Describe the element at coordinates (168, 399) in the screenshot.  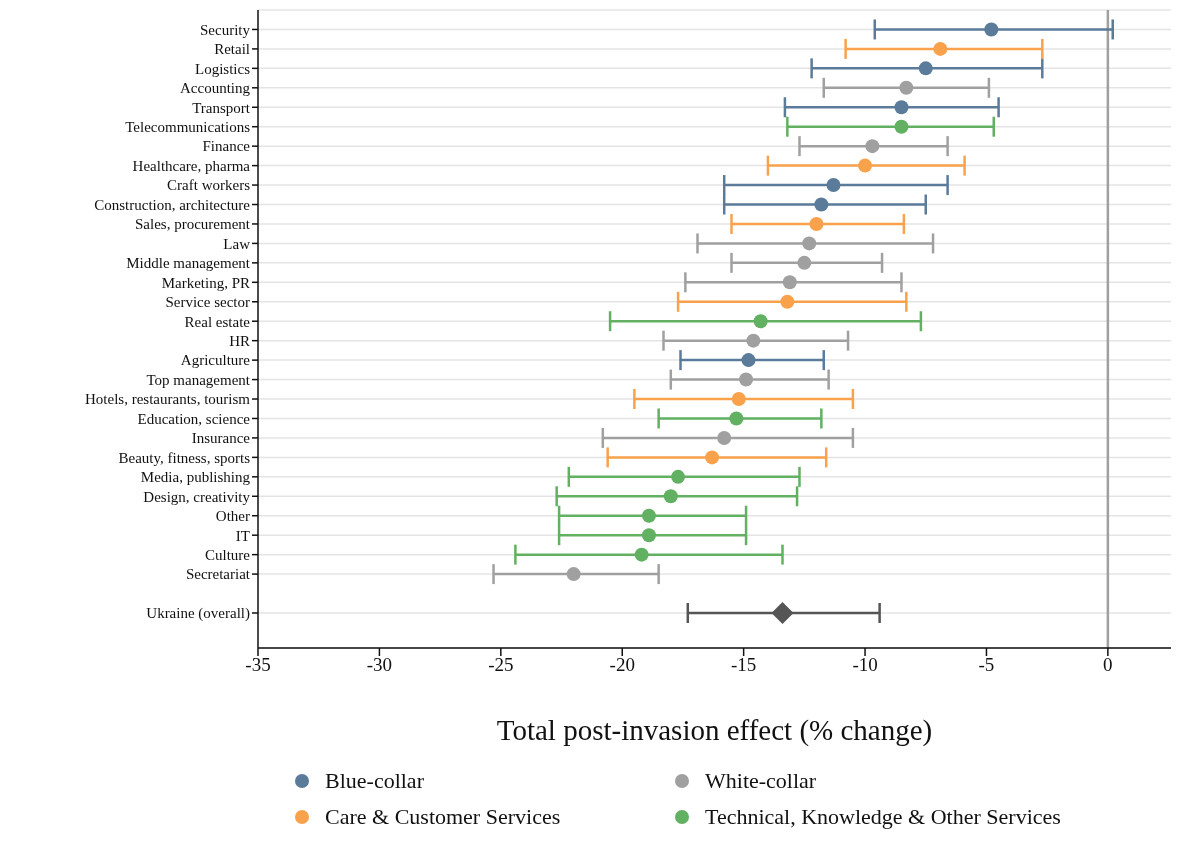
I see `y-tick-label: Hotels, restaurants, tourism` at that location.